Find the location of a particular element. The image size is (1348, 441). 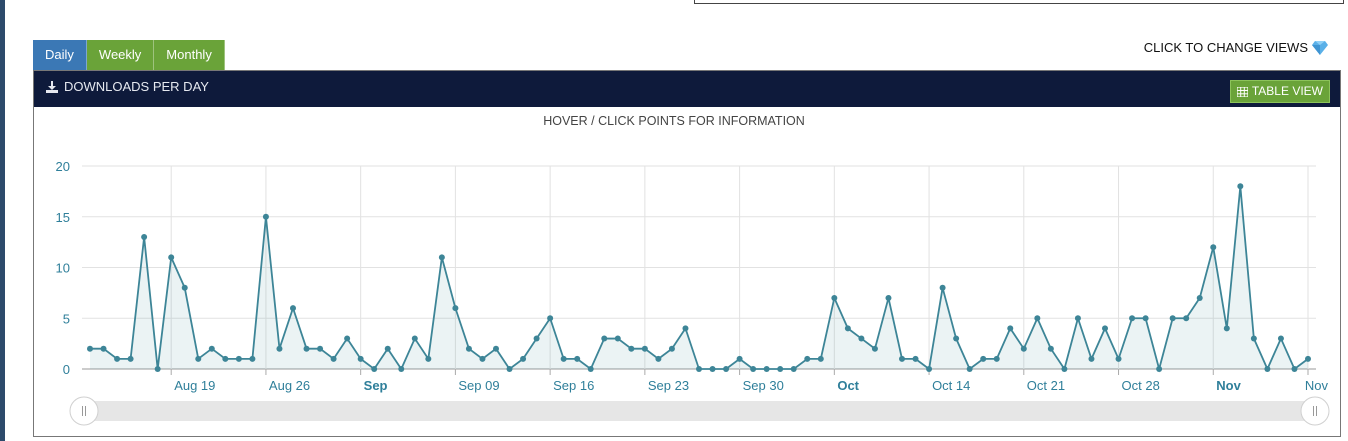

tab-monthly: Monthly is located at coordinates (189, 55).